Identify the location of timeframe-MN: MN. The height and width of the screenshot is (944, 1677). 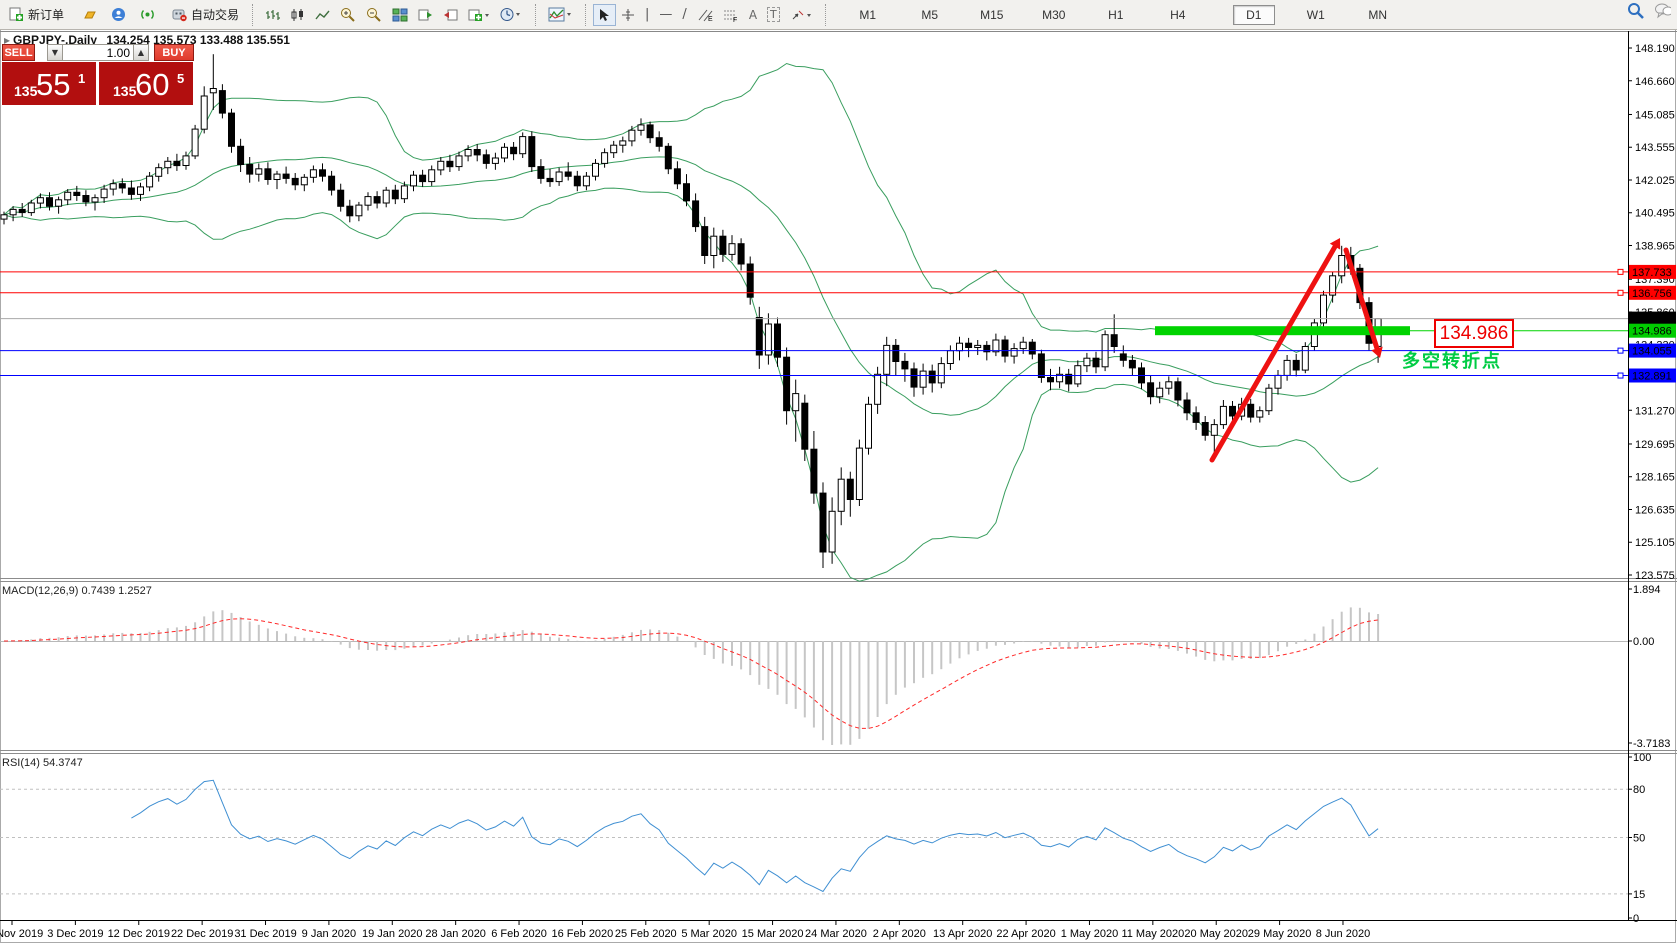
(1378, 15).